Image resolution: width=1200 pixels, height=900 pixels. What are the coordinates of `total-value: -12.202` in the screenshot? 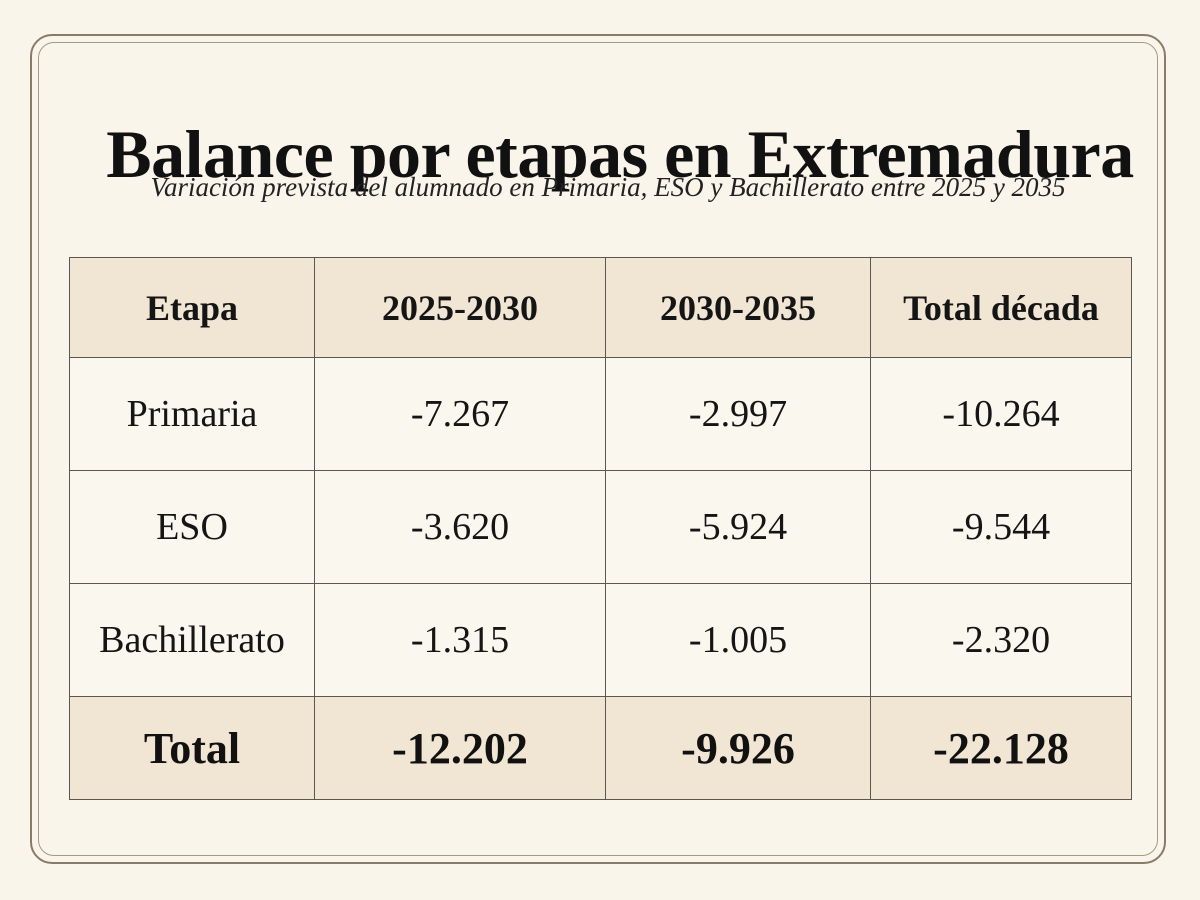 It's located at (460, 748).